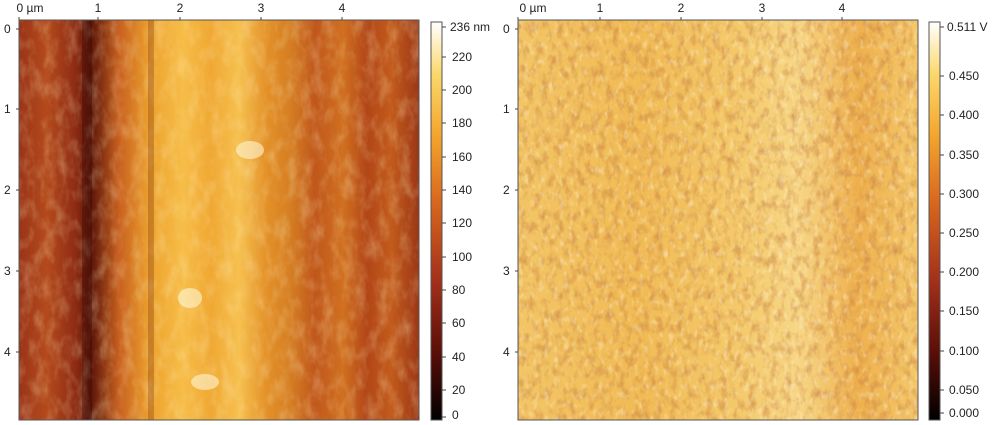 The width and height of the screenshot is (997, 425). What do you see at coordinates (964, 76) in the screenshot?
I see `colorbar-tick-label: 0.450` at bounding box center [964, 76].